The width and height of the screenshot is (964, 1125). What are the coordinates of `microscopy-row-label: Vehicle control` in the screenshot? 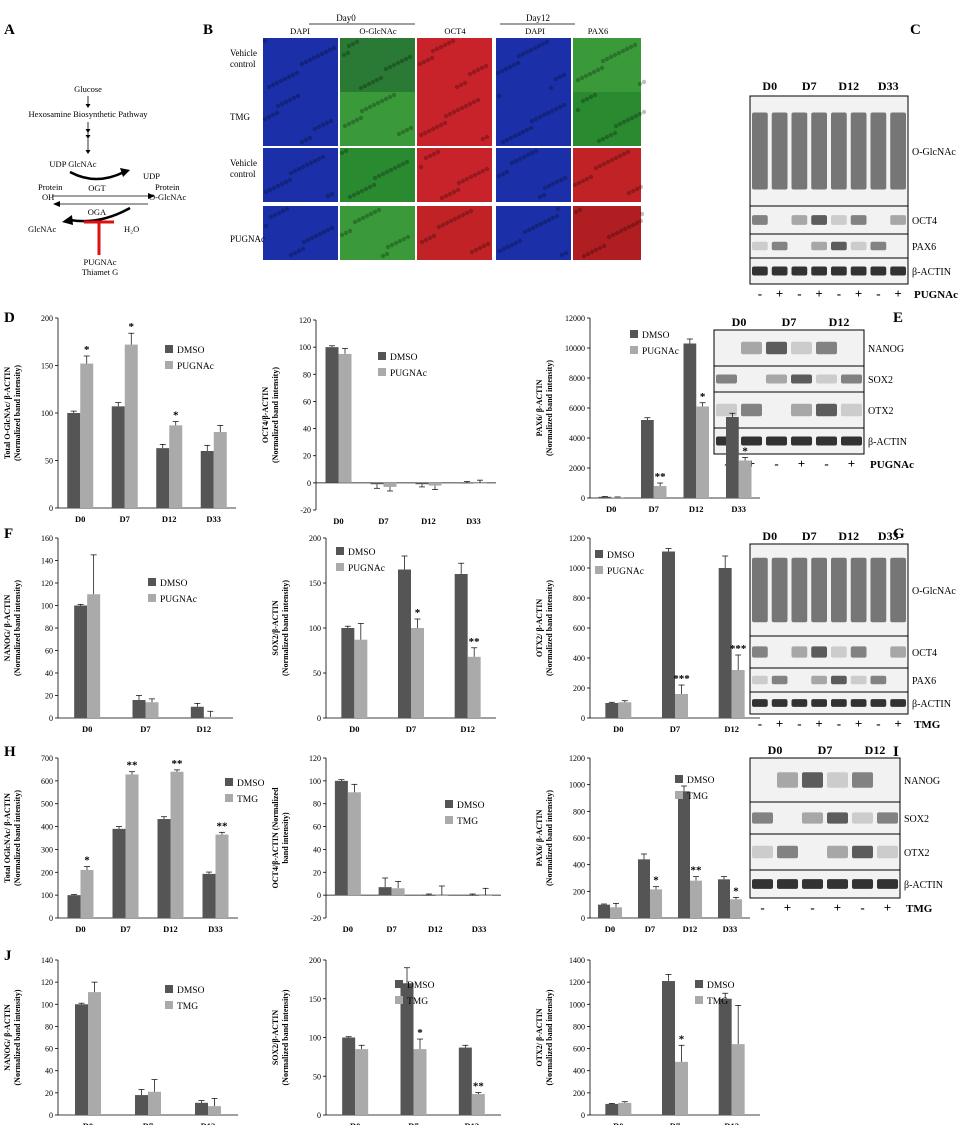 It's located at (243, 168).